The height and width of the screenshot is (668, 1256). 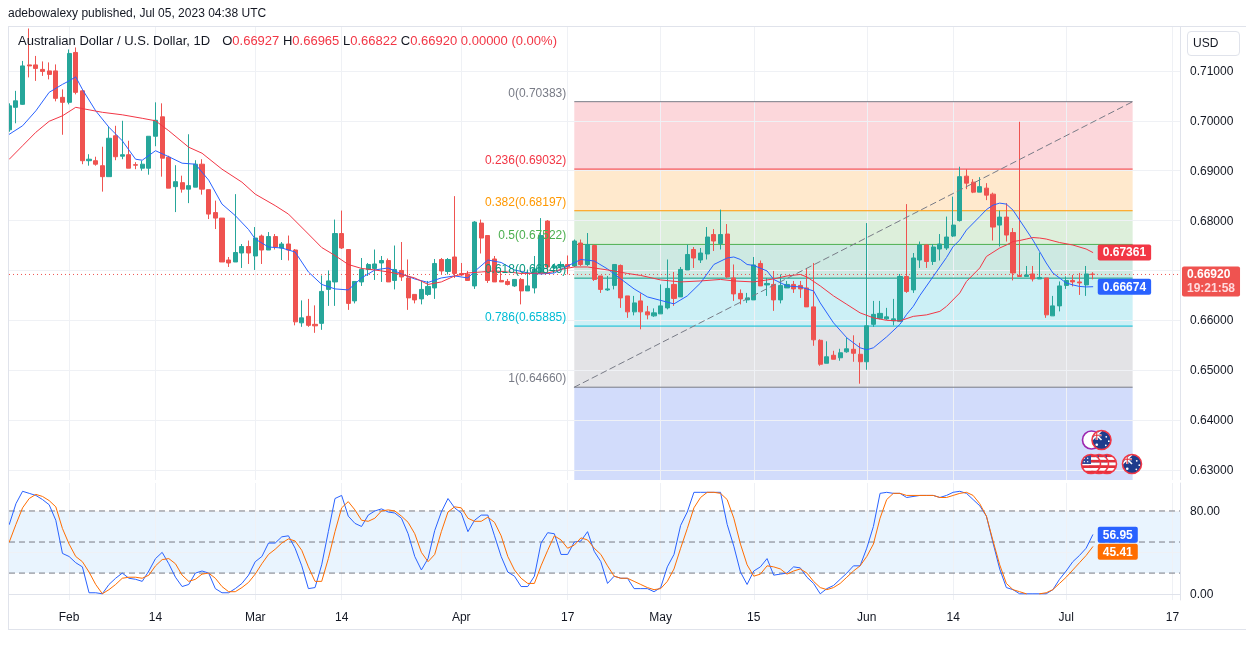 What do you see at coordinates (1202, 593) in the screenshot?
I see `y-tick-label: 0.00` at bounding box center [1202, 593].